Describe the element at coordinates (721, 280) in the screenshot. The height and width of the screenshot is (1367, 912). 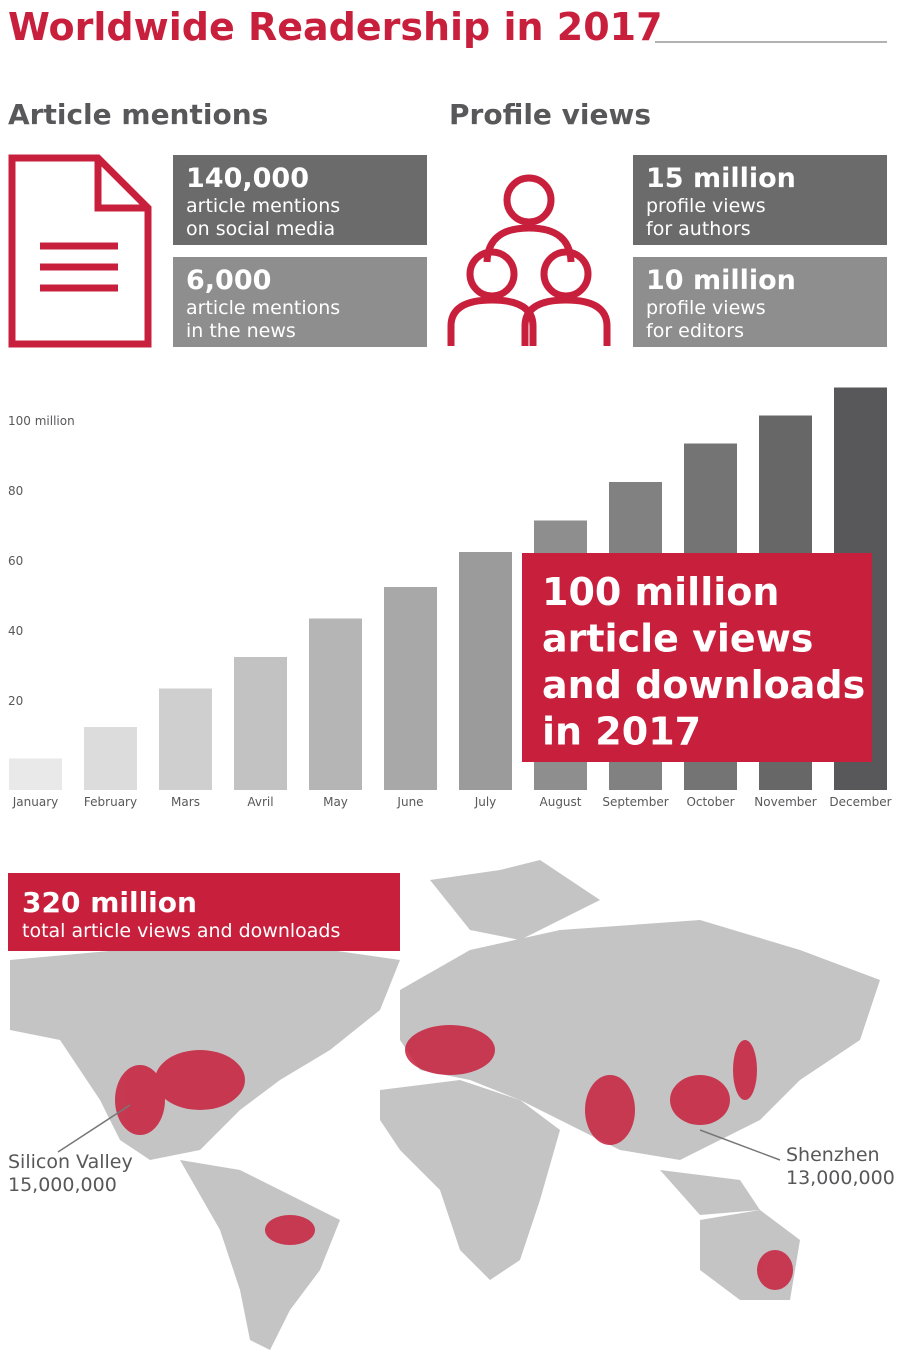
I see `stat-value: 10 million` at that location.